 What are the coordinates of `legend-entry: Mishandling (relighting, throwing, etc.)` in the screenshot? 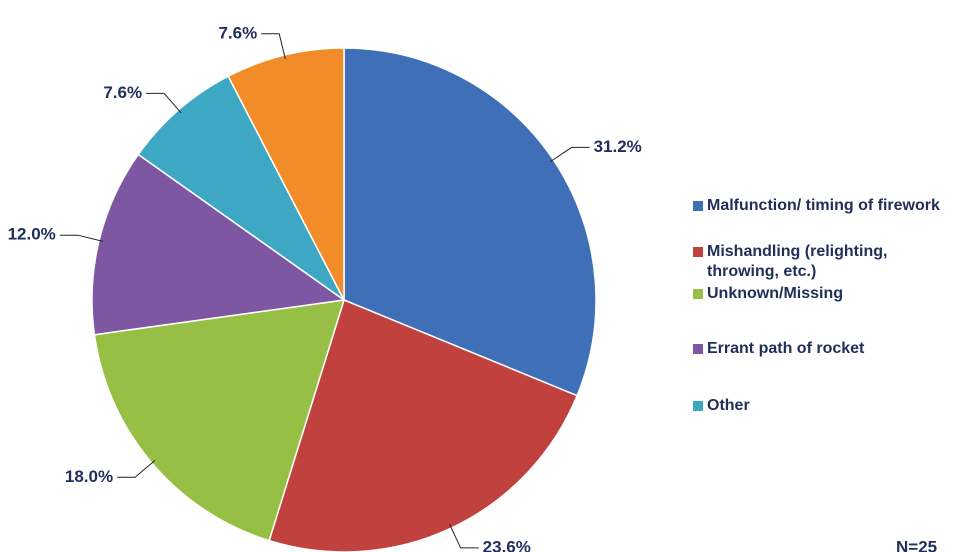 It's located at (823, 262).